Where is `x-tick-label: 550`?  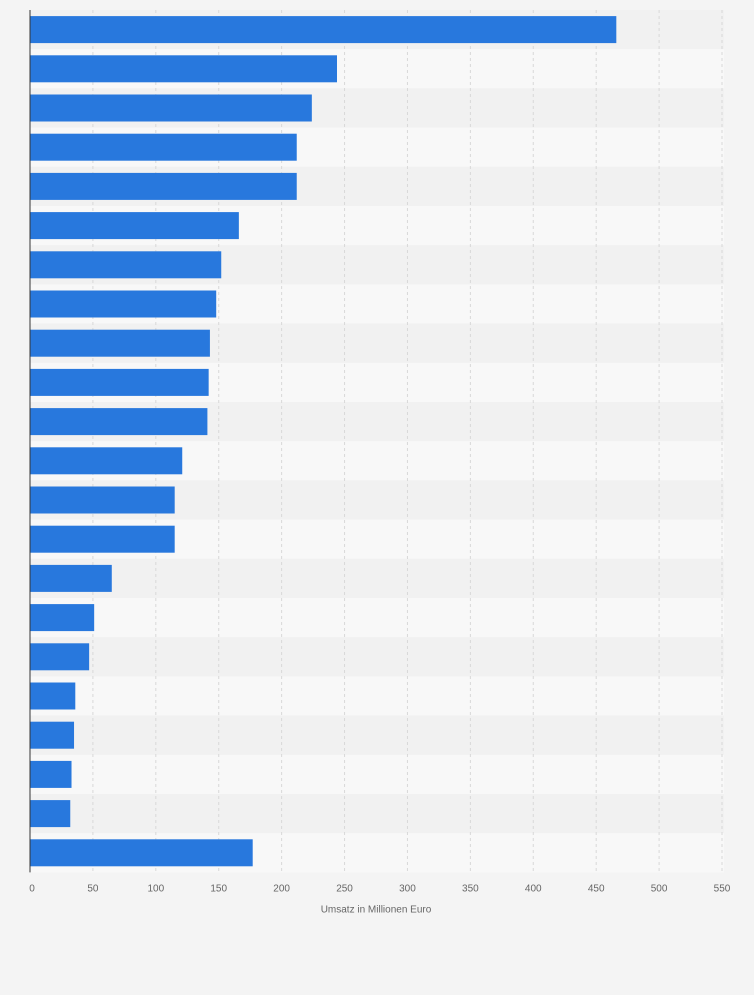 x-tick-label: 550 is located at coordinates (722, 888).